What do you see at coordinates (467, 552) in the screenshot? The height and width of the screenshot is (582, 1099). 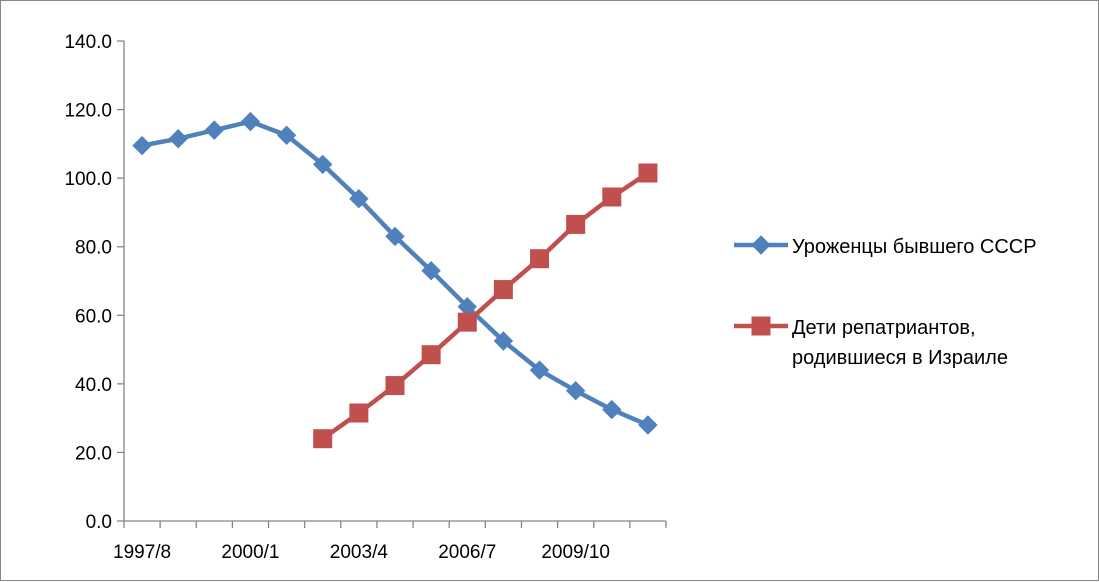 I see `x-tick-label: 2006/7` at bounding box center [467, 552].